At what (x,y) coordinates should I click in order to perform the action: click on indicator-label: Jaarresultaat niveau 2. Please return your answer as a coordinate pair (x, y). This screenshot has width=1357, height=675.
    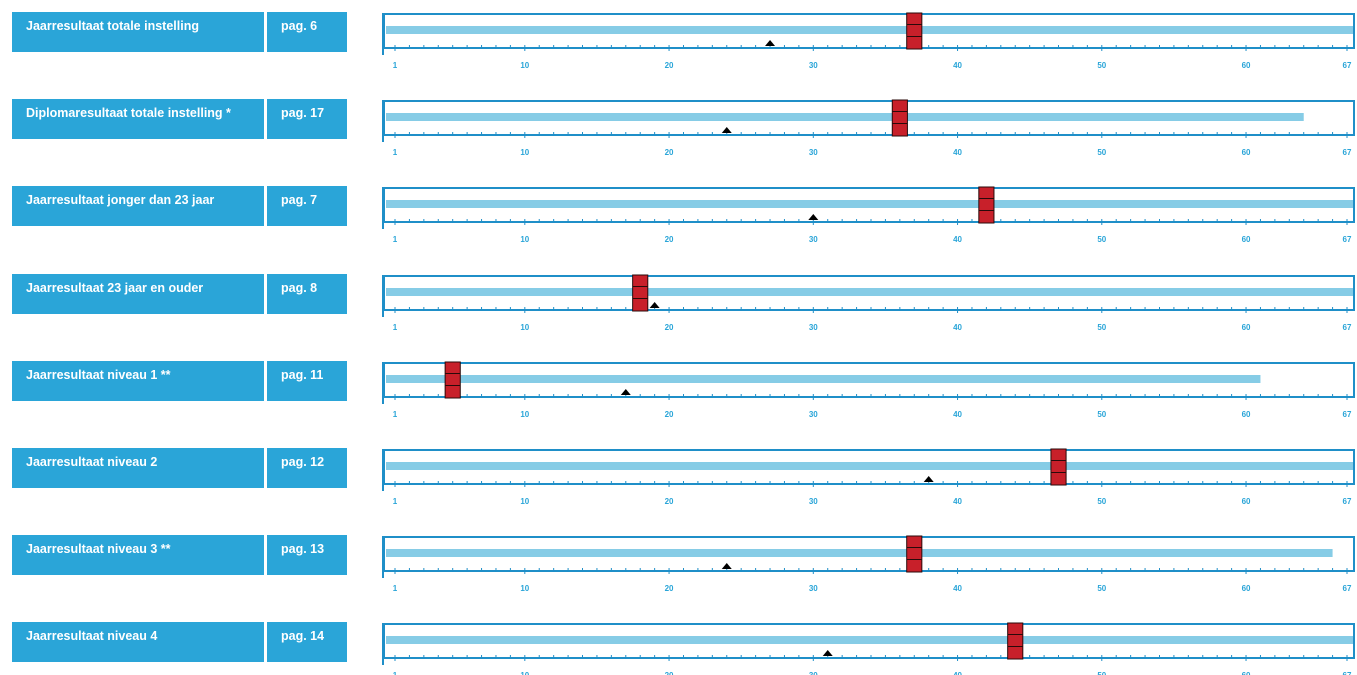
    Looking at the image, I should click on (138, 468).